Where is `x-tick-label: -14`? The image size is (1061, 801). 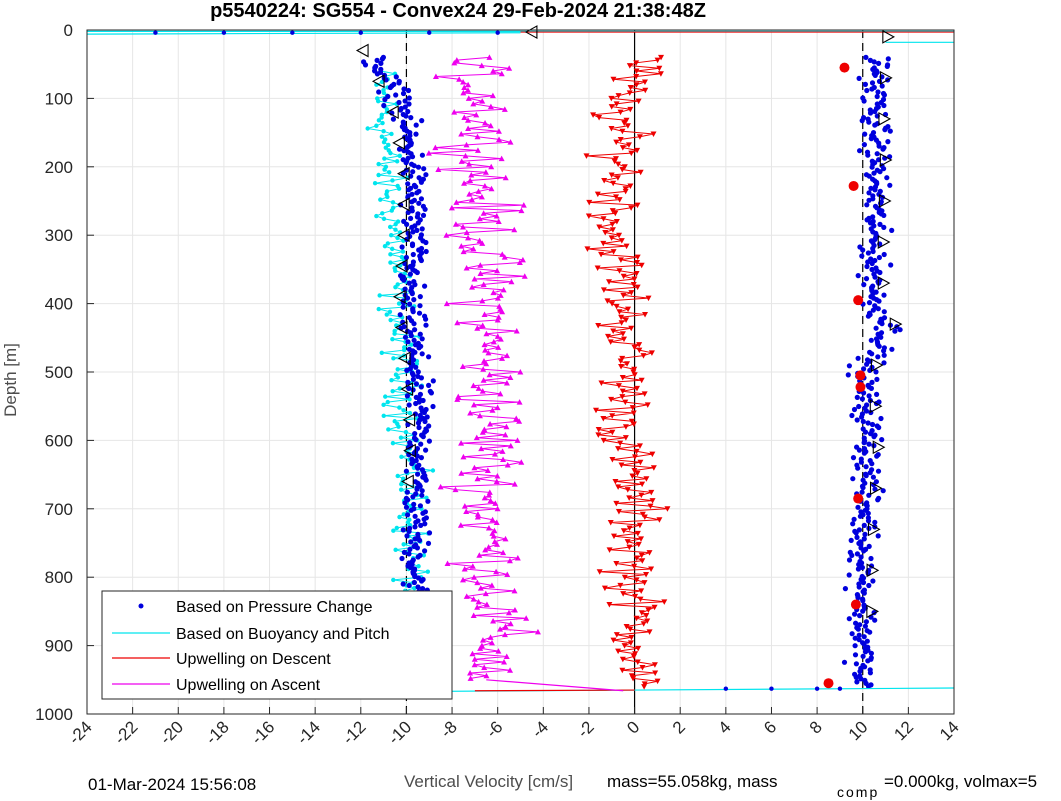
x-tick-label: -14 is located at coordinates (308, 732).